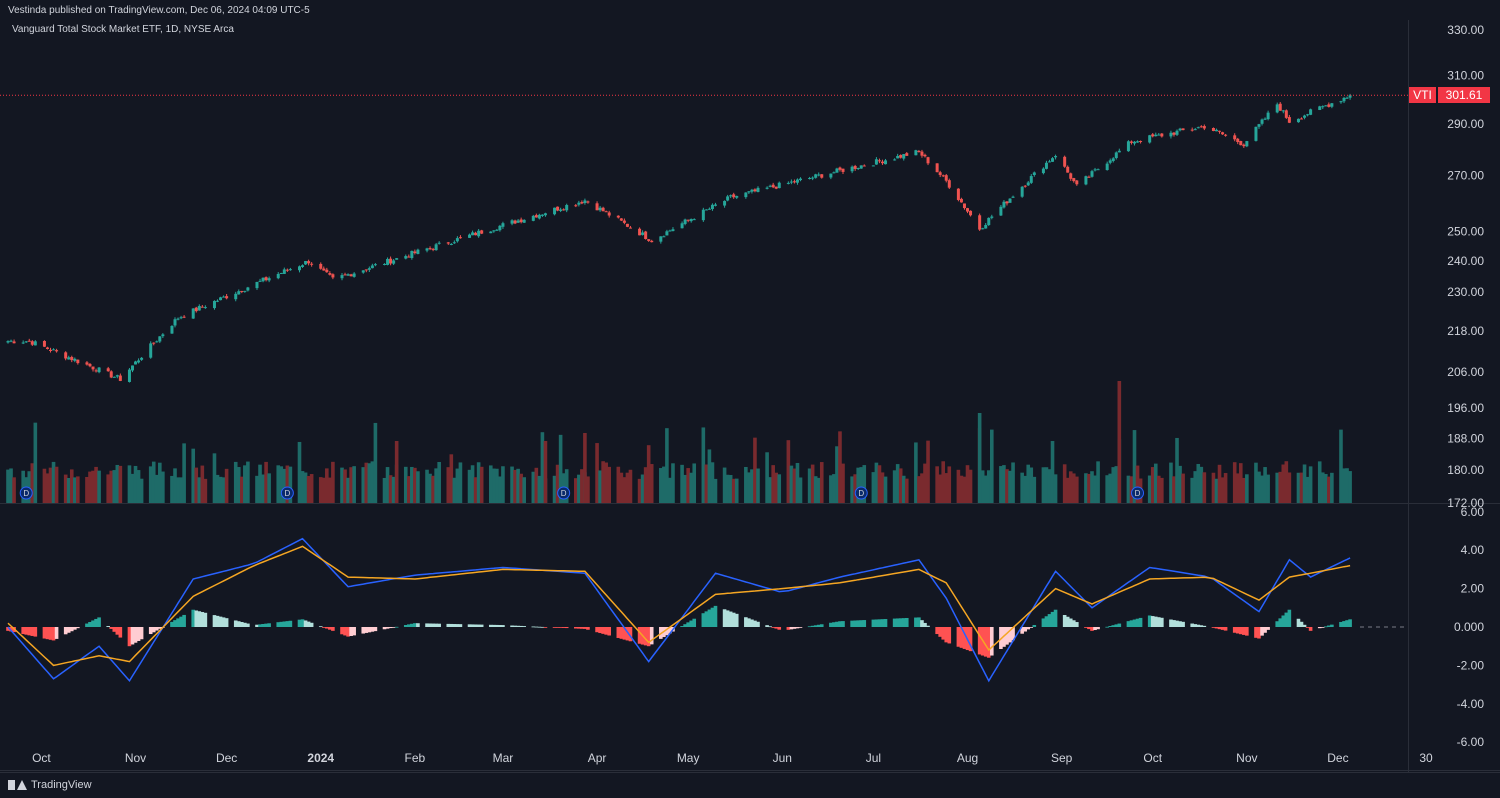 The width and height of the screenshot is (1500, 798). What do you see at coordinates (1471, 665) in the screenshot?
I see `macd-tick-label: -2.00` at bounding box center [1471, 665].